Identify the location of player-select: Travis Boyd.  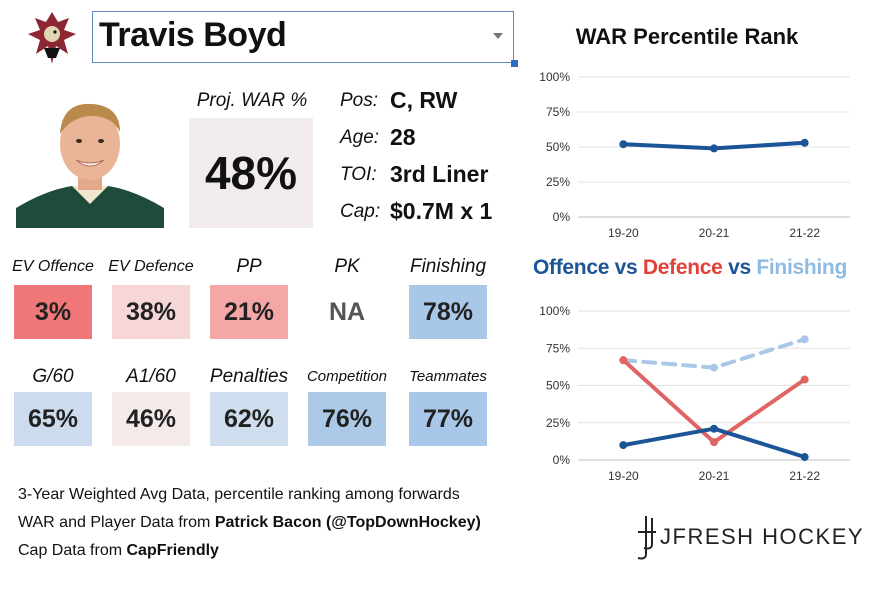
(305, 39).